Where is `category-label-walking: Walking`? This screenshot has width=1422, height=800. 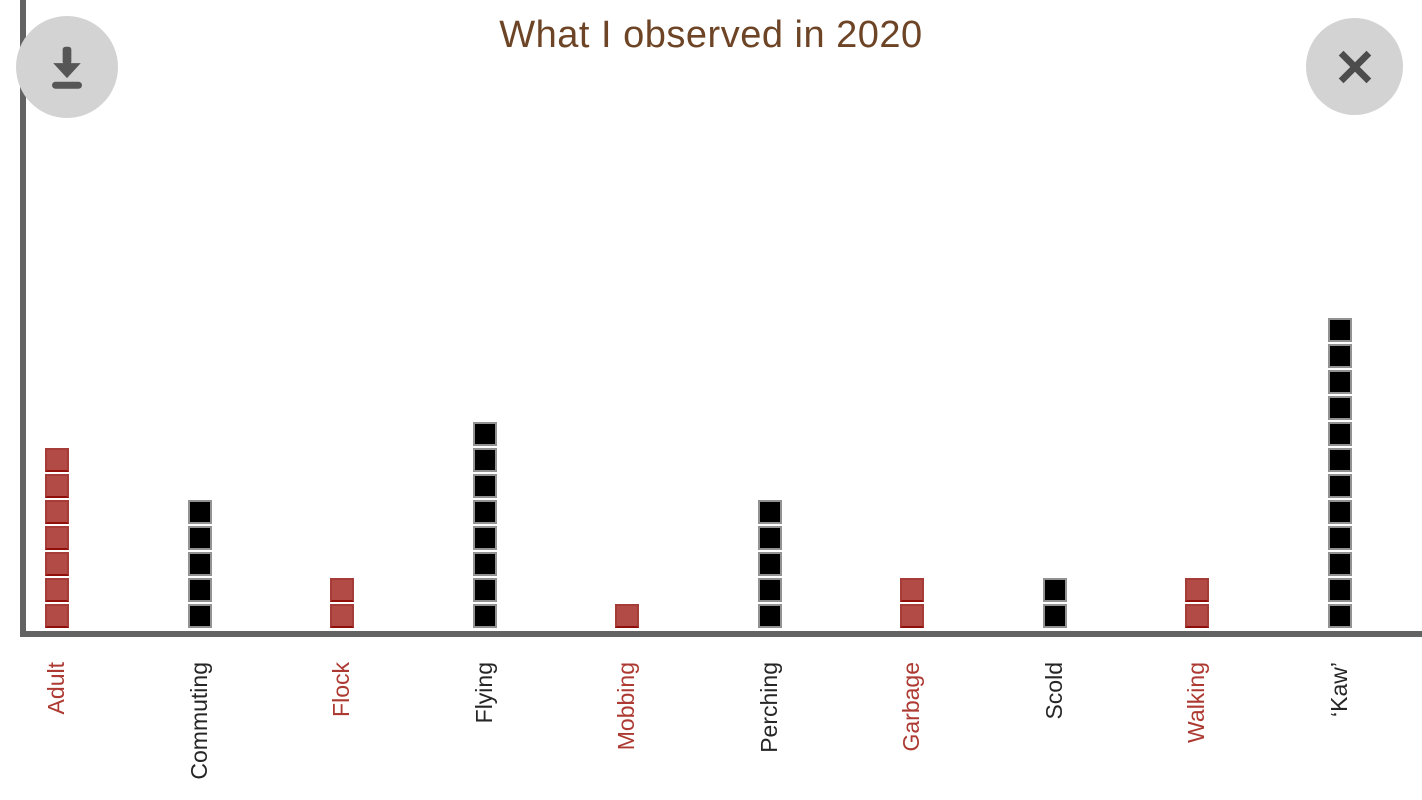 category-label-walking: Walking is located at coordinates (1196, 702).